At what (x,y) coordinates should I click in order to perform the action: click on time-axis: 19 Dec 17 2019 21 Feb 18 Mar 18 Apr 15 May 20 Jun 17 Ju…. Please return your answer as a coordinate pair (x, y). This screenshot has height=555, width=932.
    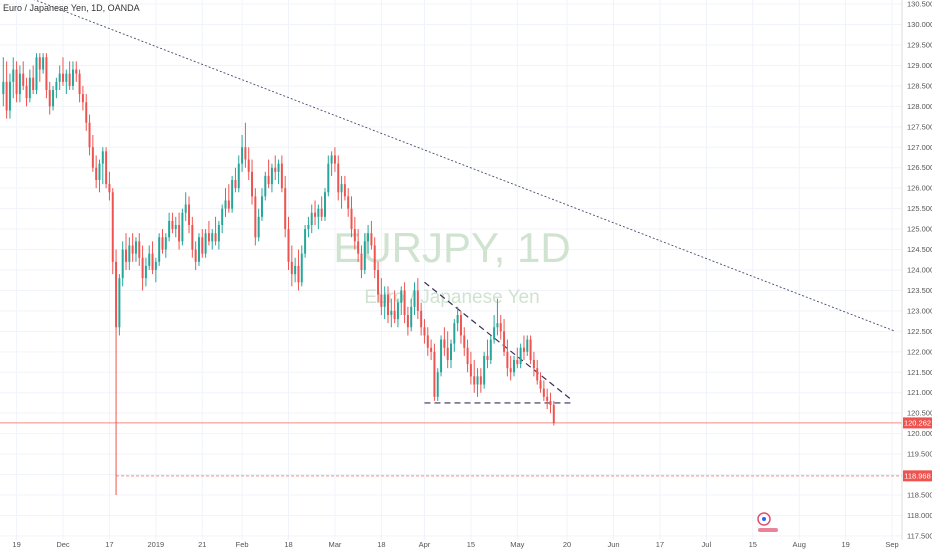
    Looking at the image, I should click on (455, 544).